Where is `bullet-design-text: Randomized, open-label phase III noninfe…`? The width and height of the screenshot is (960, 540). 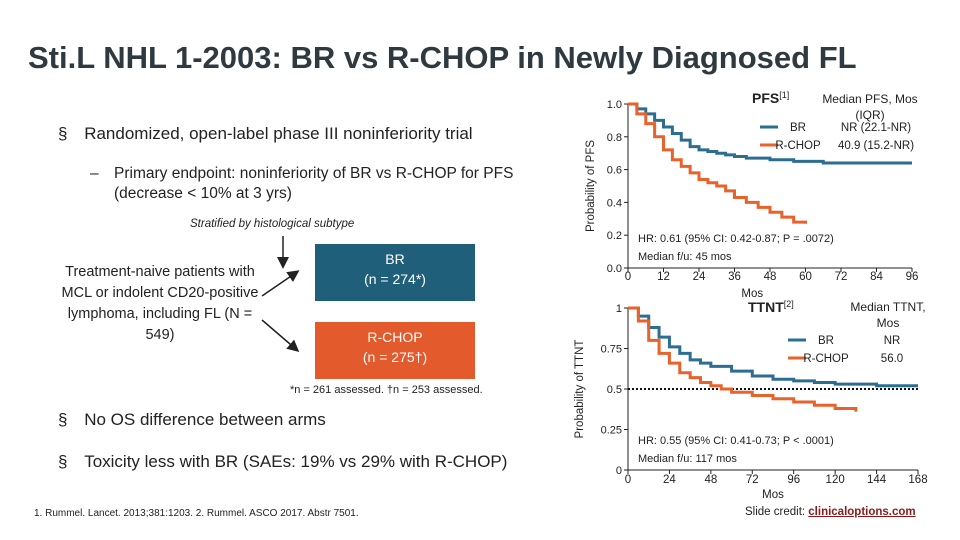 bullet-design-text: Randomized, open-label phase III noninfe… is located at coordinates (278, 133).